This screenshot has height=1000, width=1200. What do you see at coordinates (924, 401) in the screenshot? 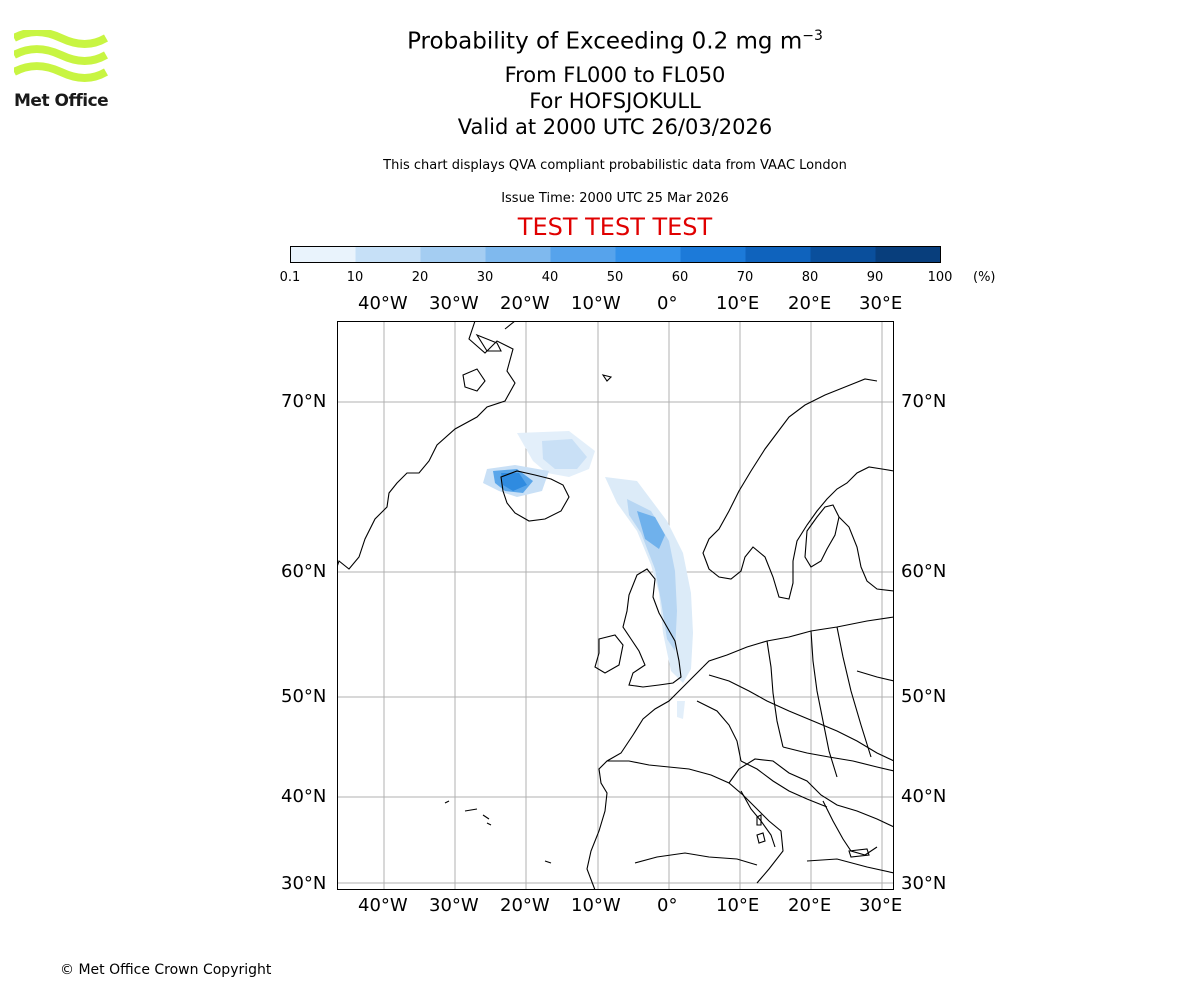
I see `lat-label-right-70: 70°N` at bounding box center [924, 401].